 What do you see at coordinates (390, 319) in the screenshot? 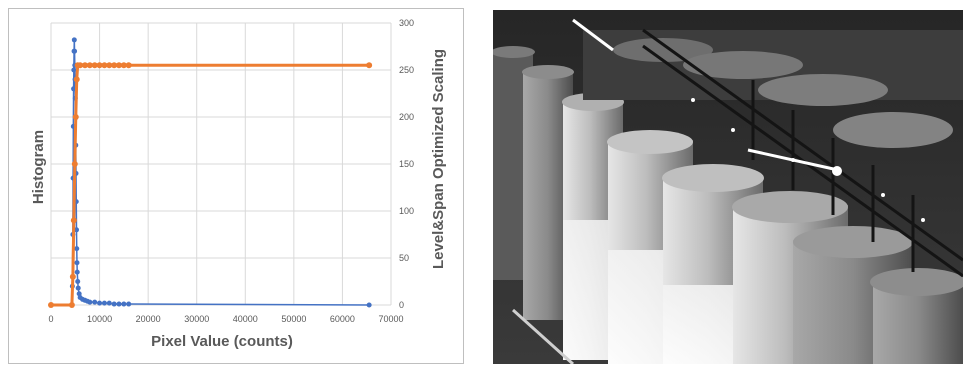
I see `x-tick-label: 70000` at bounding box center [390, 319].